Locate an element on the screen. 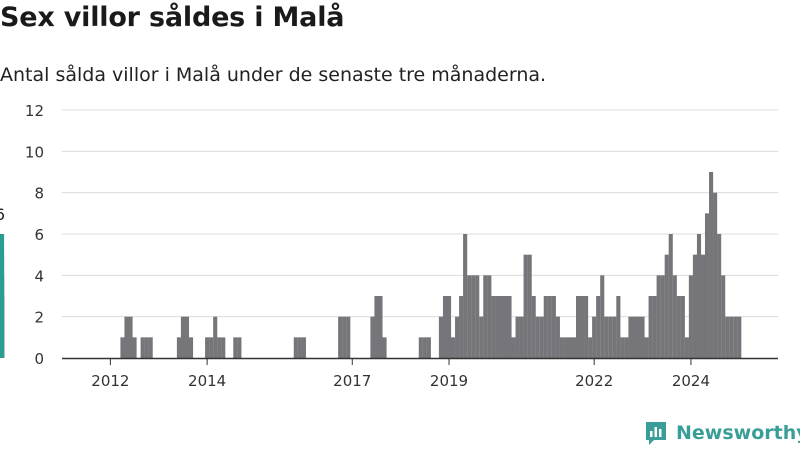 The width and height of the screenshot is (800, 450). newsworthy-brand: Newsworthy is located at coordinates (722, 433).